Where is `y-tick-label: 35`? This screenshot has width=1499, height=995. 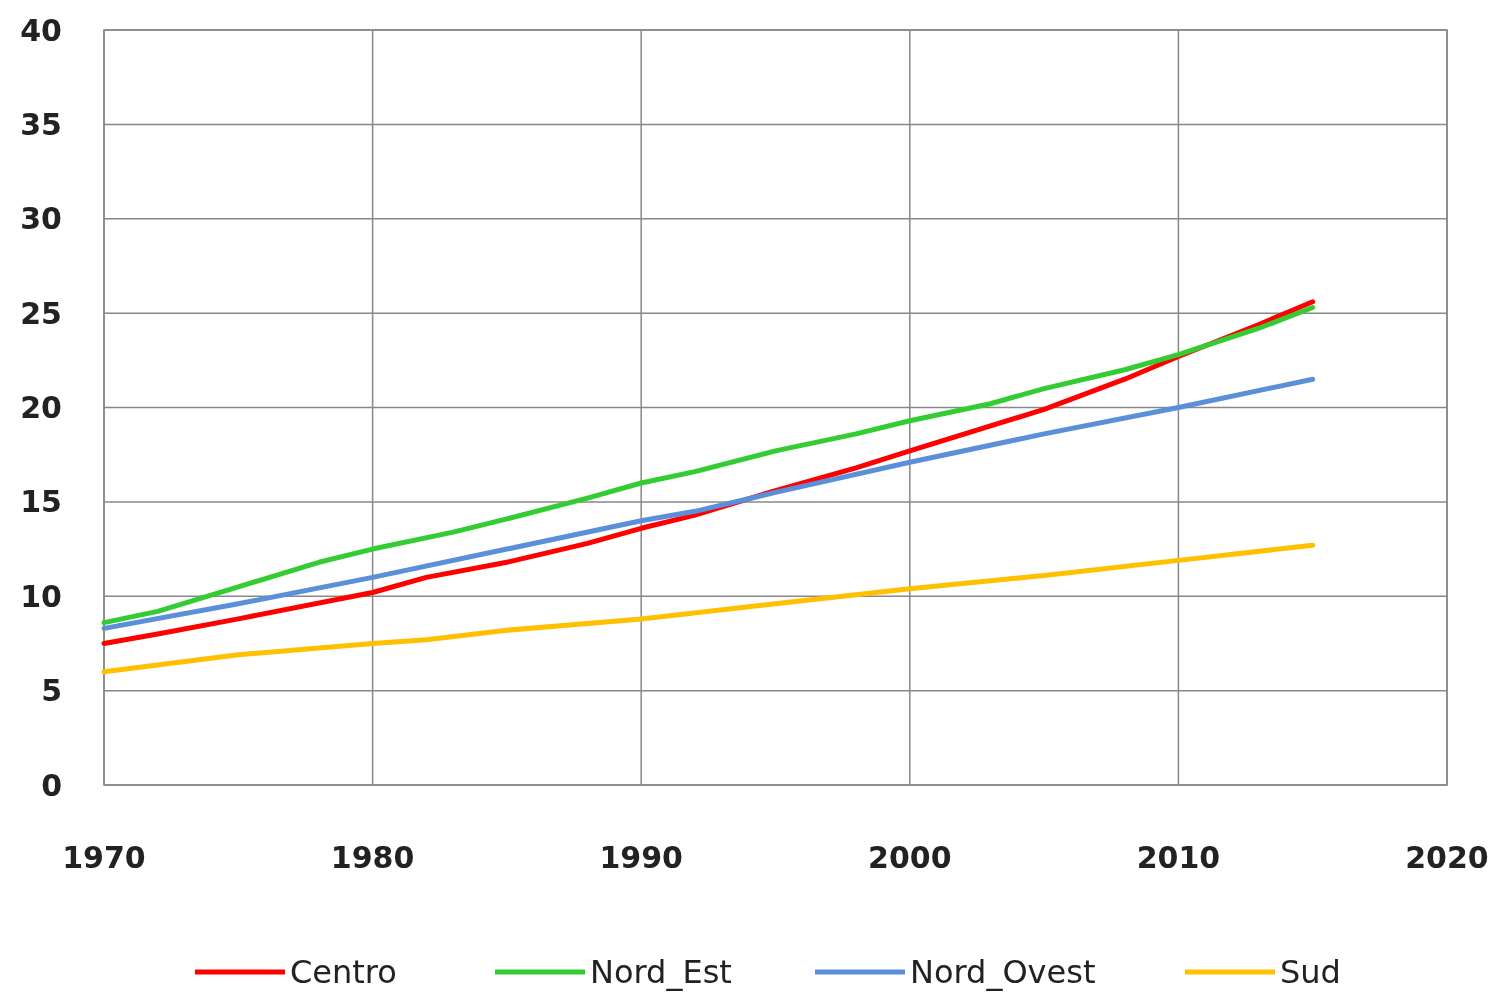 y-tick-label: 35 is located at coordinates (41, 124).